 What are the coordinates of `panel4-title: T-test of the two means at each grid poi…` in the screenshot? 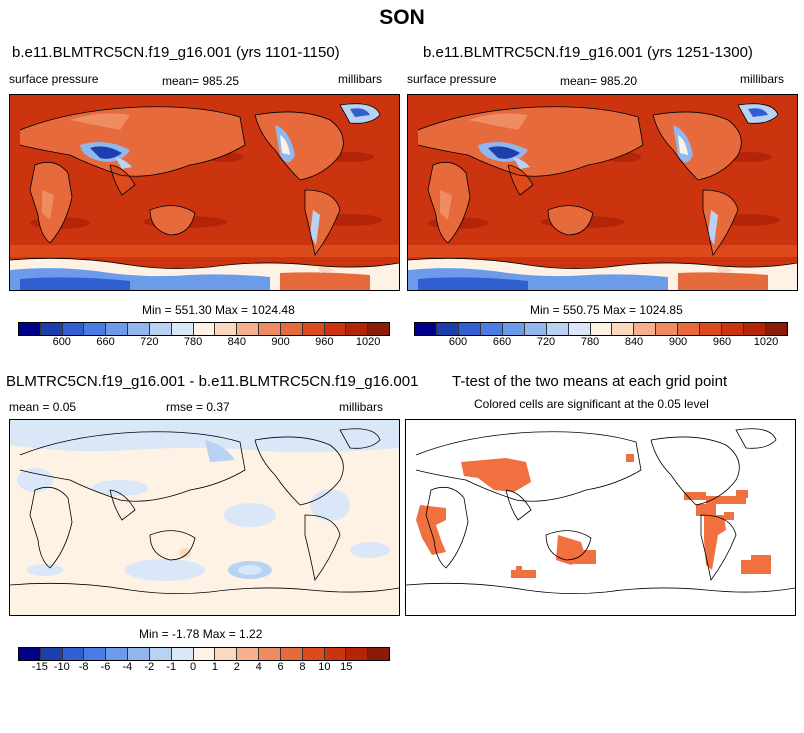 It's located at (590, 381).